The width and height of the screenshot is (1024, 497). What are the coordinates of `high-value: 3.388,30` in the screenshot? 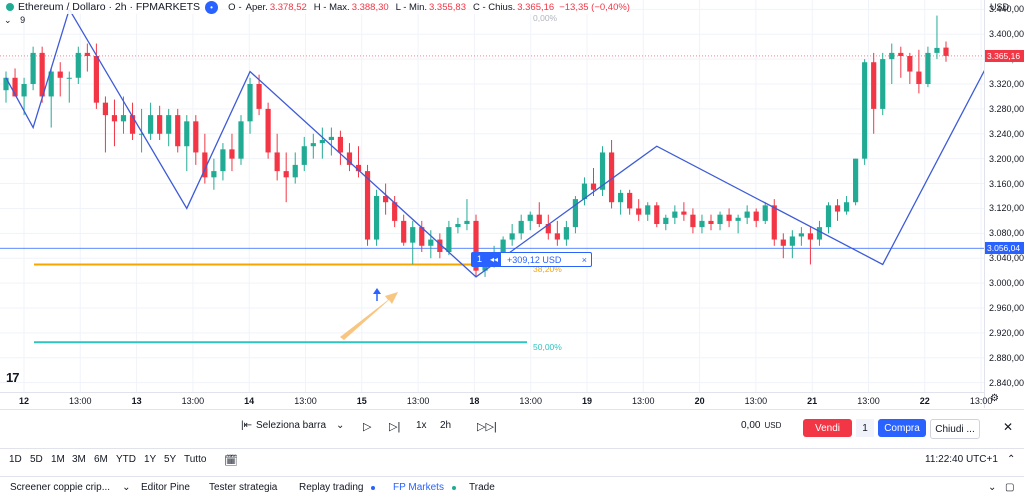 It's located at (370, 7).